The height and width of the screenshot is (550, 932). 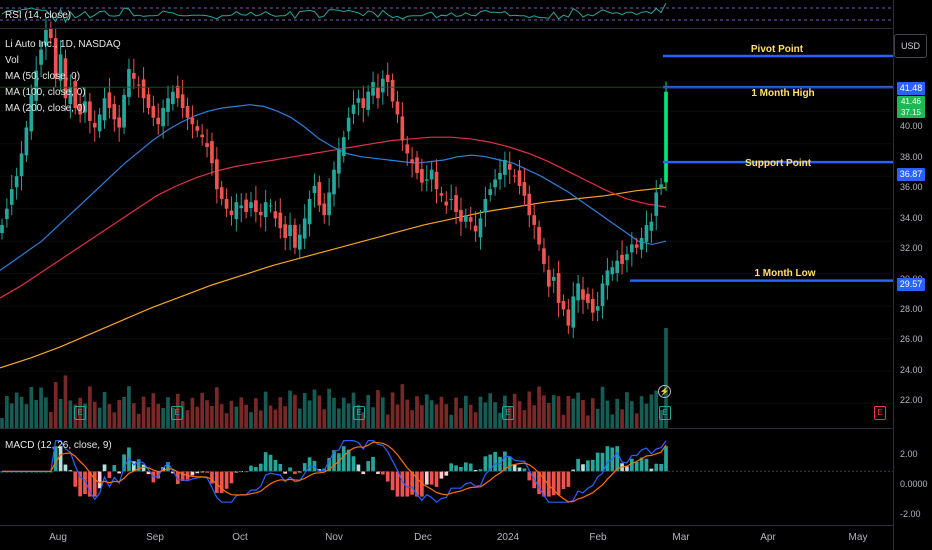 I want to click on currency-button: USD, so click(x=910, y=46).